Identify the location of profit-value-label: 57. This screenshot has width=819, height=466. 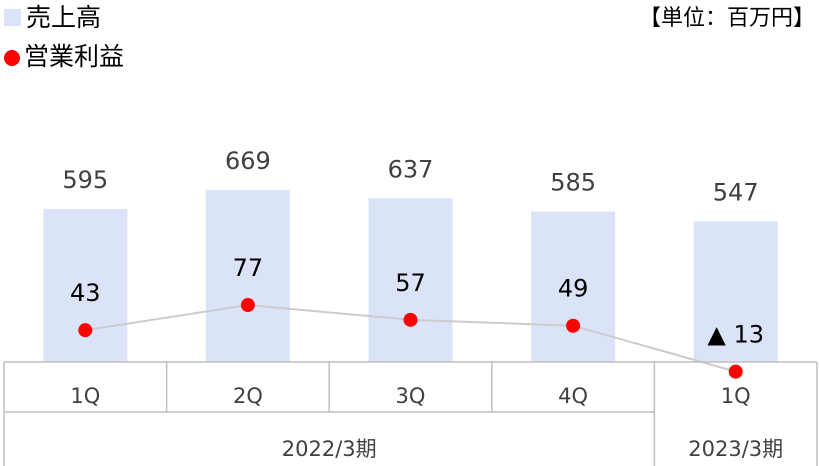
(410, 283).